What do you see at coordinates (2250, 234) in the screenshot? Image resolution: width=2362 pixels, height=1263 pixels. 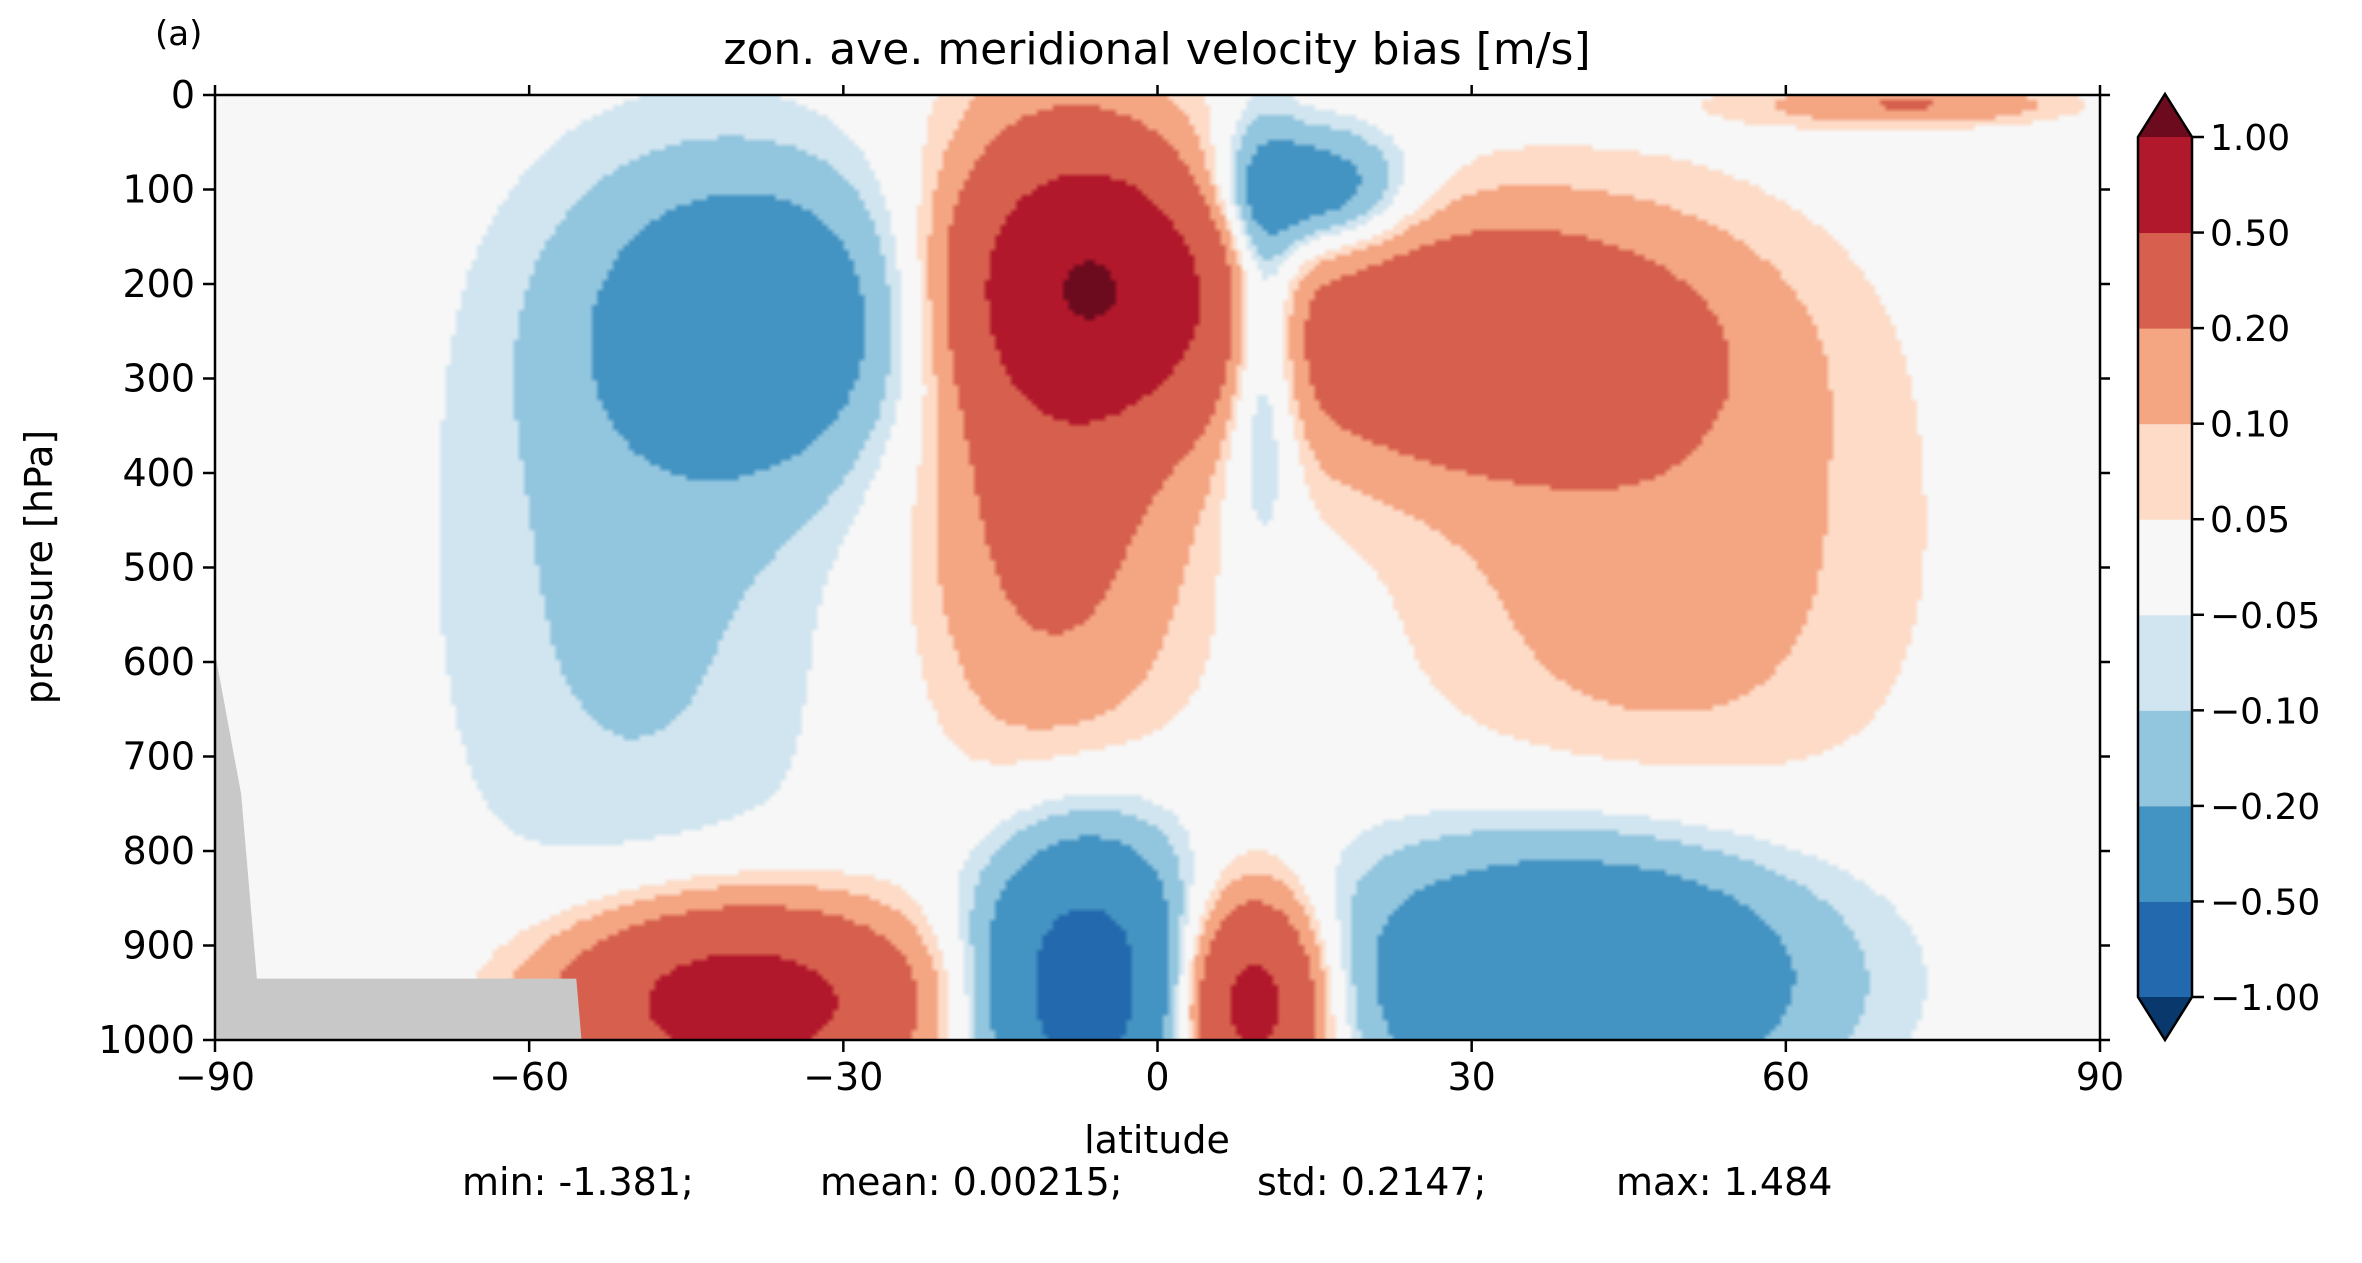 I see `colorbar-tick-label: 0.50` at bounding box center [2250, 234].